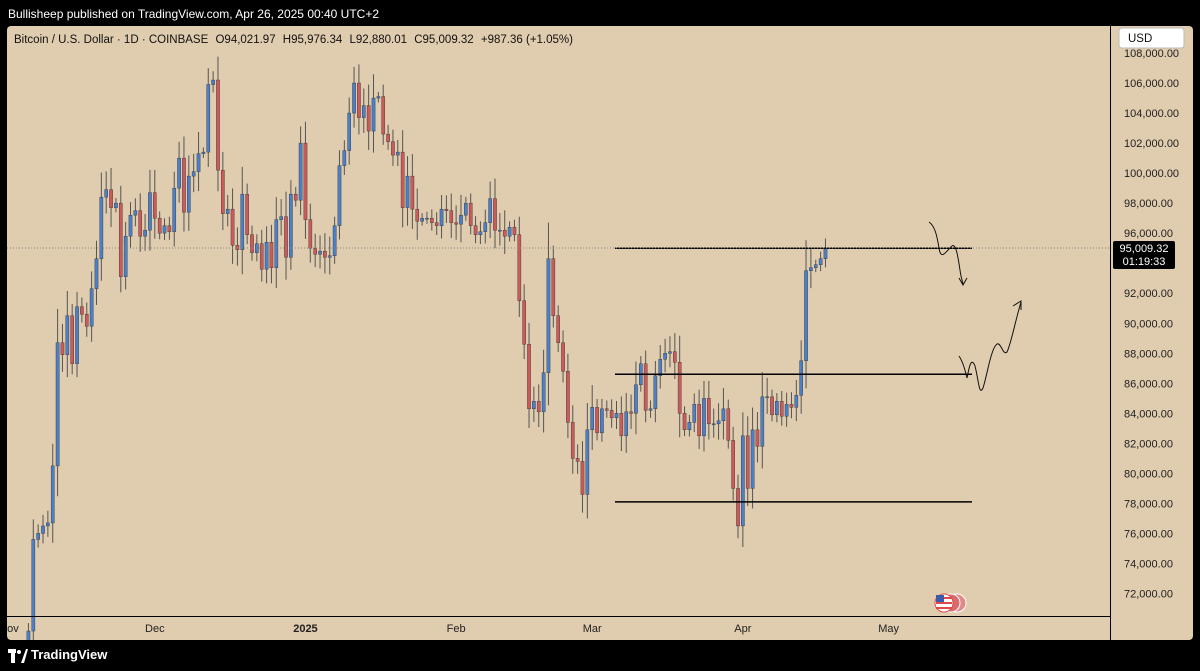 The width and height of the screenshot is (1200, 671). I want to click on currency-label: USD, so click(1140, 39).